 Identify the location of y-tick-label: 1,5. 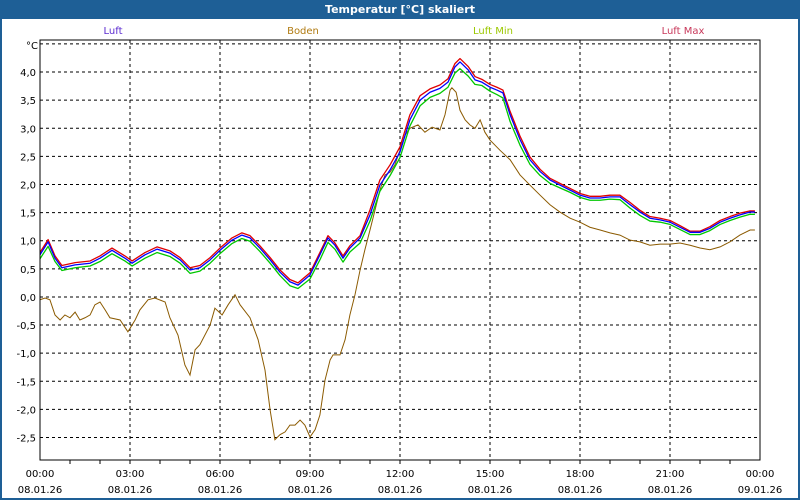
(28, 214).